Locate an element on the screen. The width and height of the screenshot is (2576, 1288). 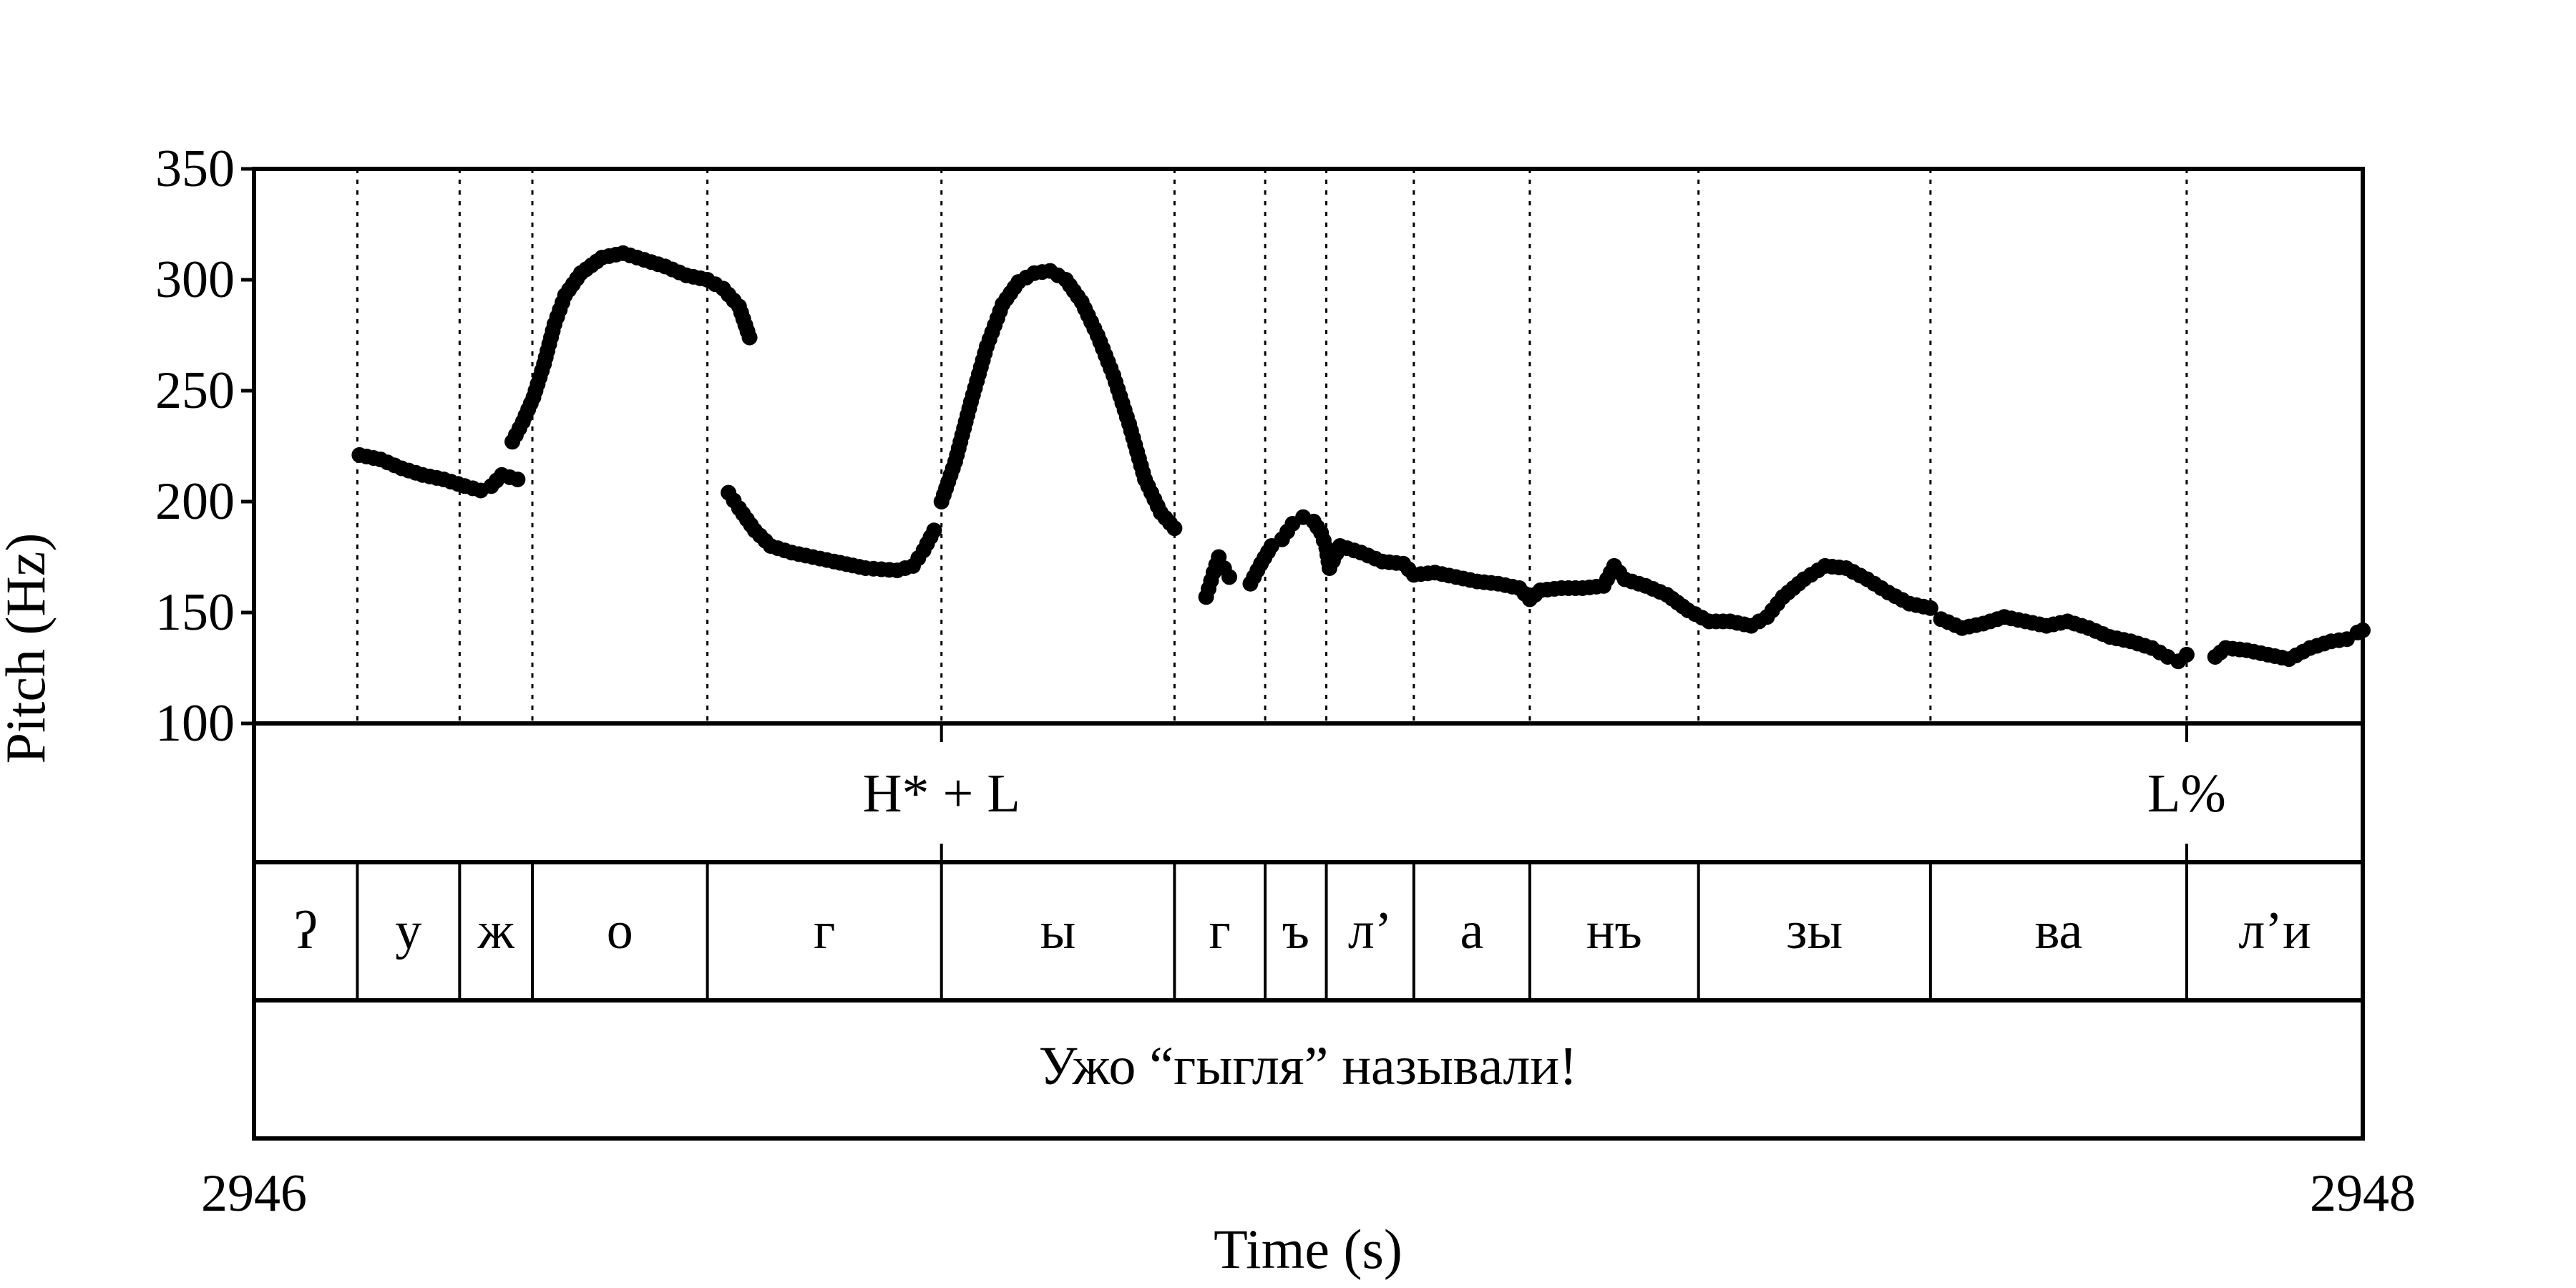
boundary-lines-tone-tier is located at coordinates (1564, 792).